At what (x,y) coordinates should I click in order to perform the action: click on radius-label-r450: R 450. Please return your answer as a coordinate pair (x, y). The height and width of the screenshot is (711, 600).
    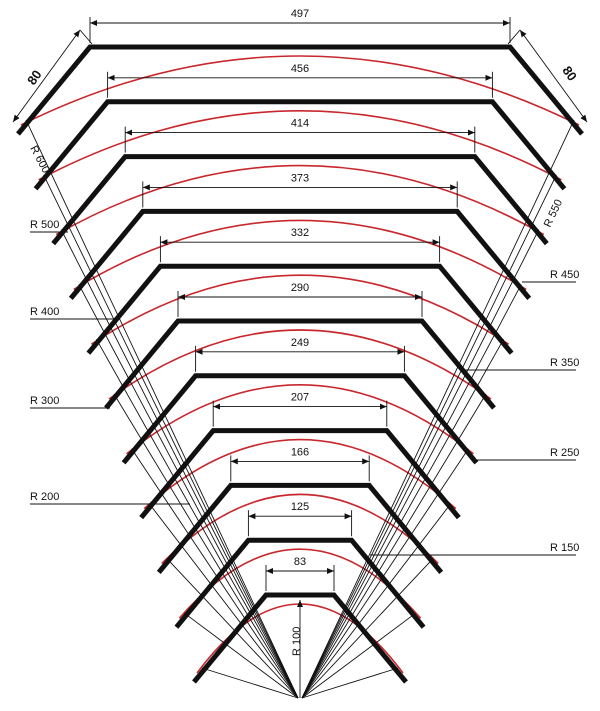
    Looking at the image, I should click on (564, 275).